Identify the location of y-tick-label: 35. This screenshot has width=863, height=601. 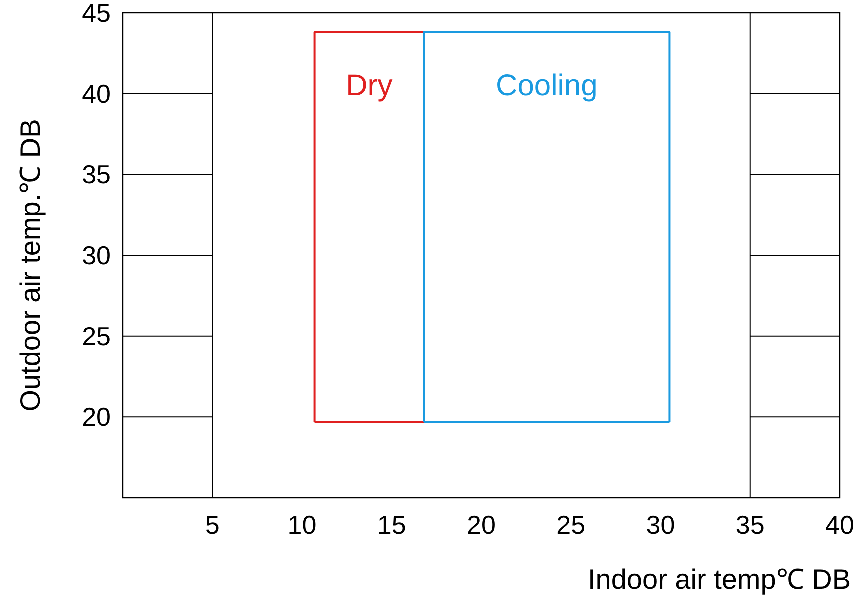
(96, 175).